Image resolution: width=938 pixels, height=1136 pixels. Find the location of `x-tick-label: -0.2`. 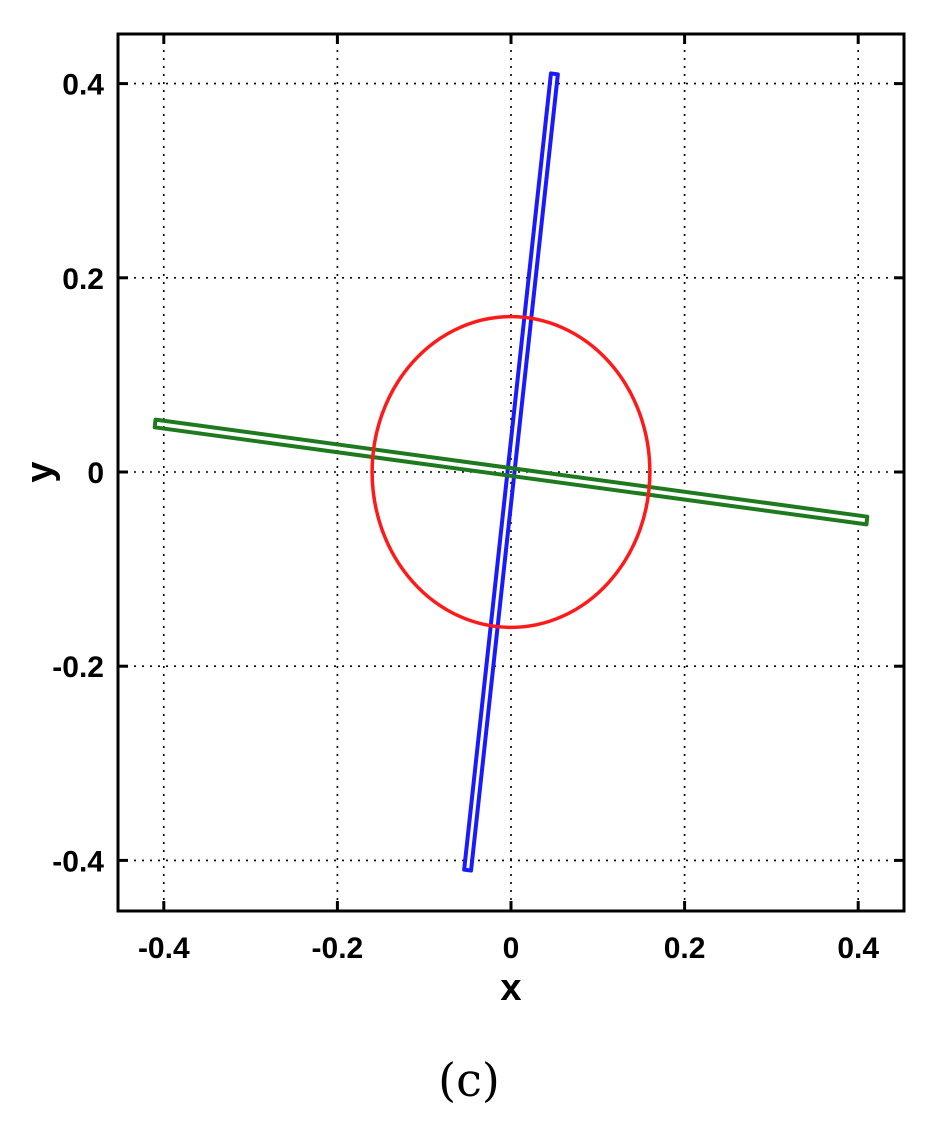

x-tick-label: -0.2 is located at coordinates (338, 948).